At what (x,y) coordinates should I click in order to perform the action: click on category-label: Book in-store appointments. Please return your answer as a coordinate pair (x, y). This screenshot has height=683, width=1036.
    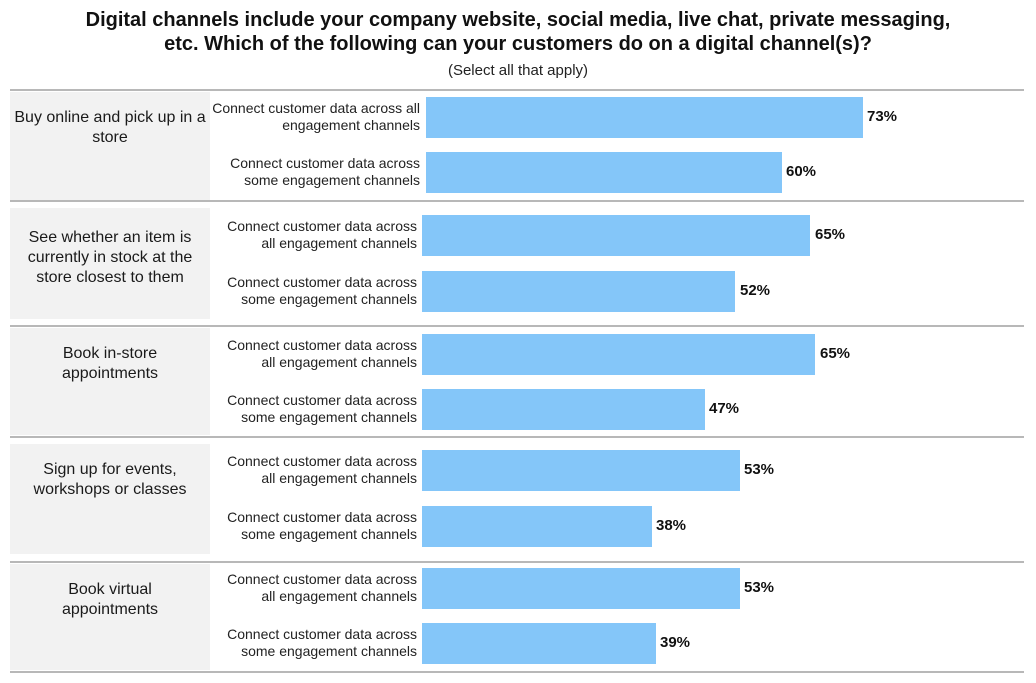
    Looking at the image, I should click on (110, 381).